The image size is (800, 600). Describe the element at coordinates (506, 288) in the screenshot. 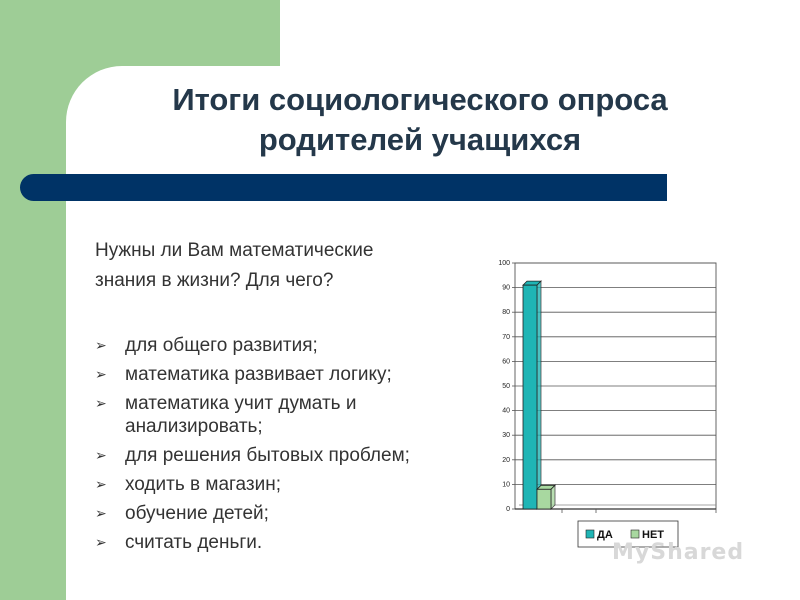

I see `y-tick-label: 90` at that location.